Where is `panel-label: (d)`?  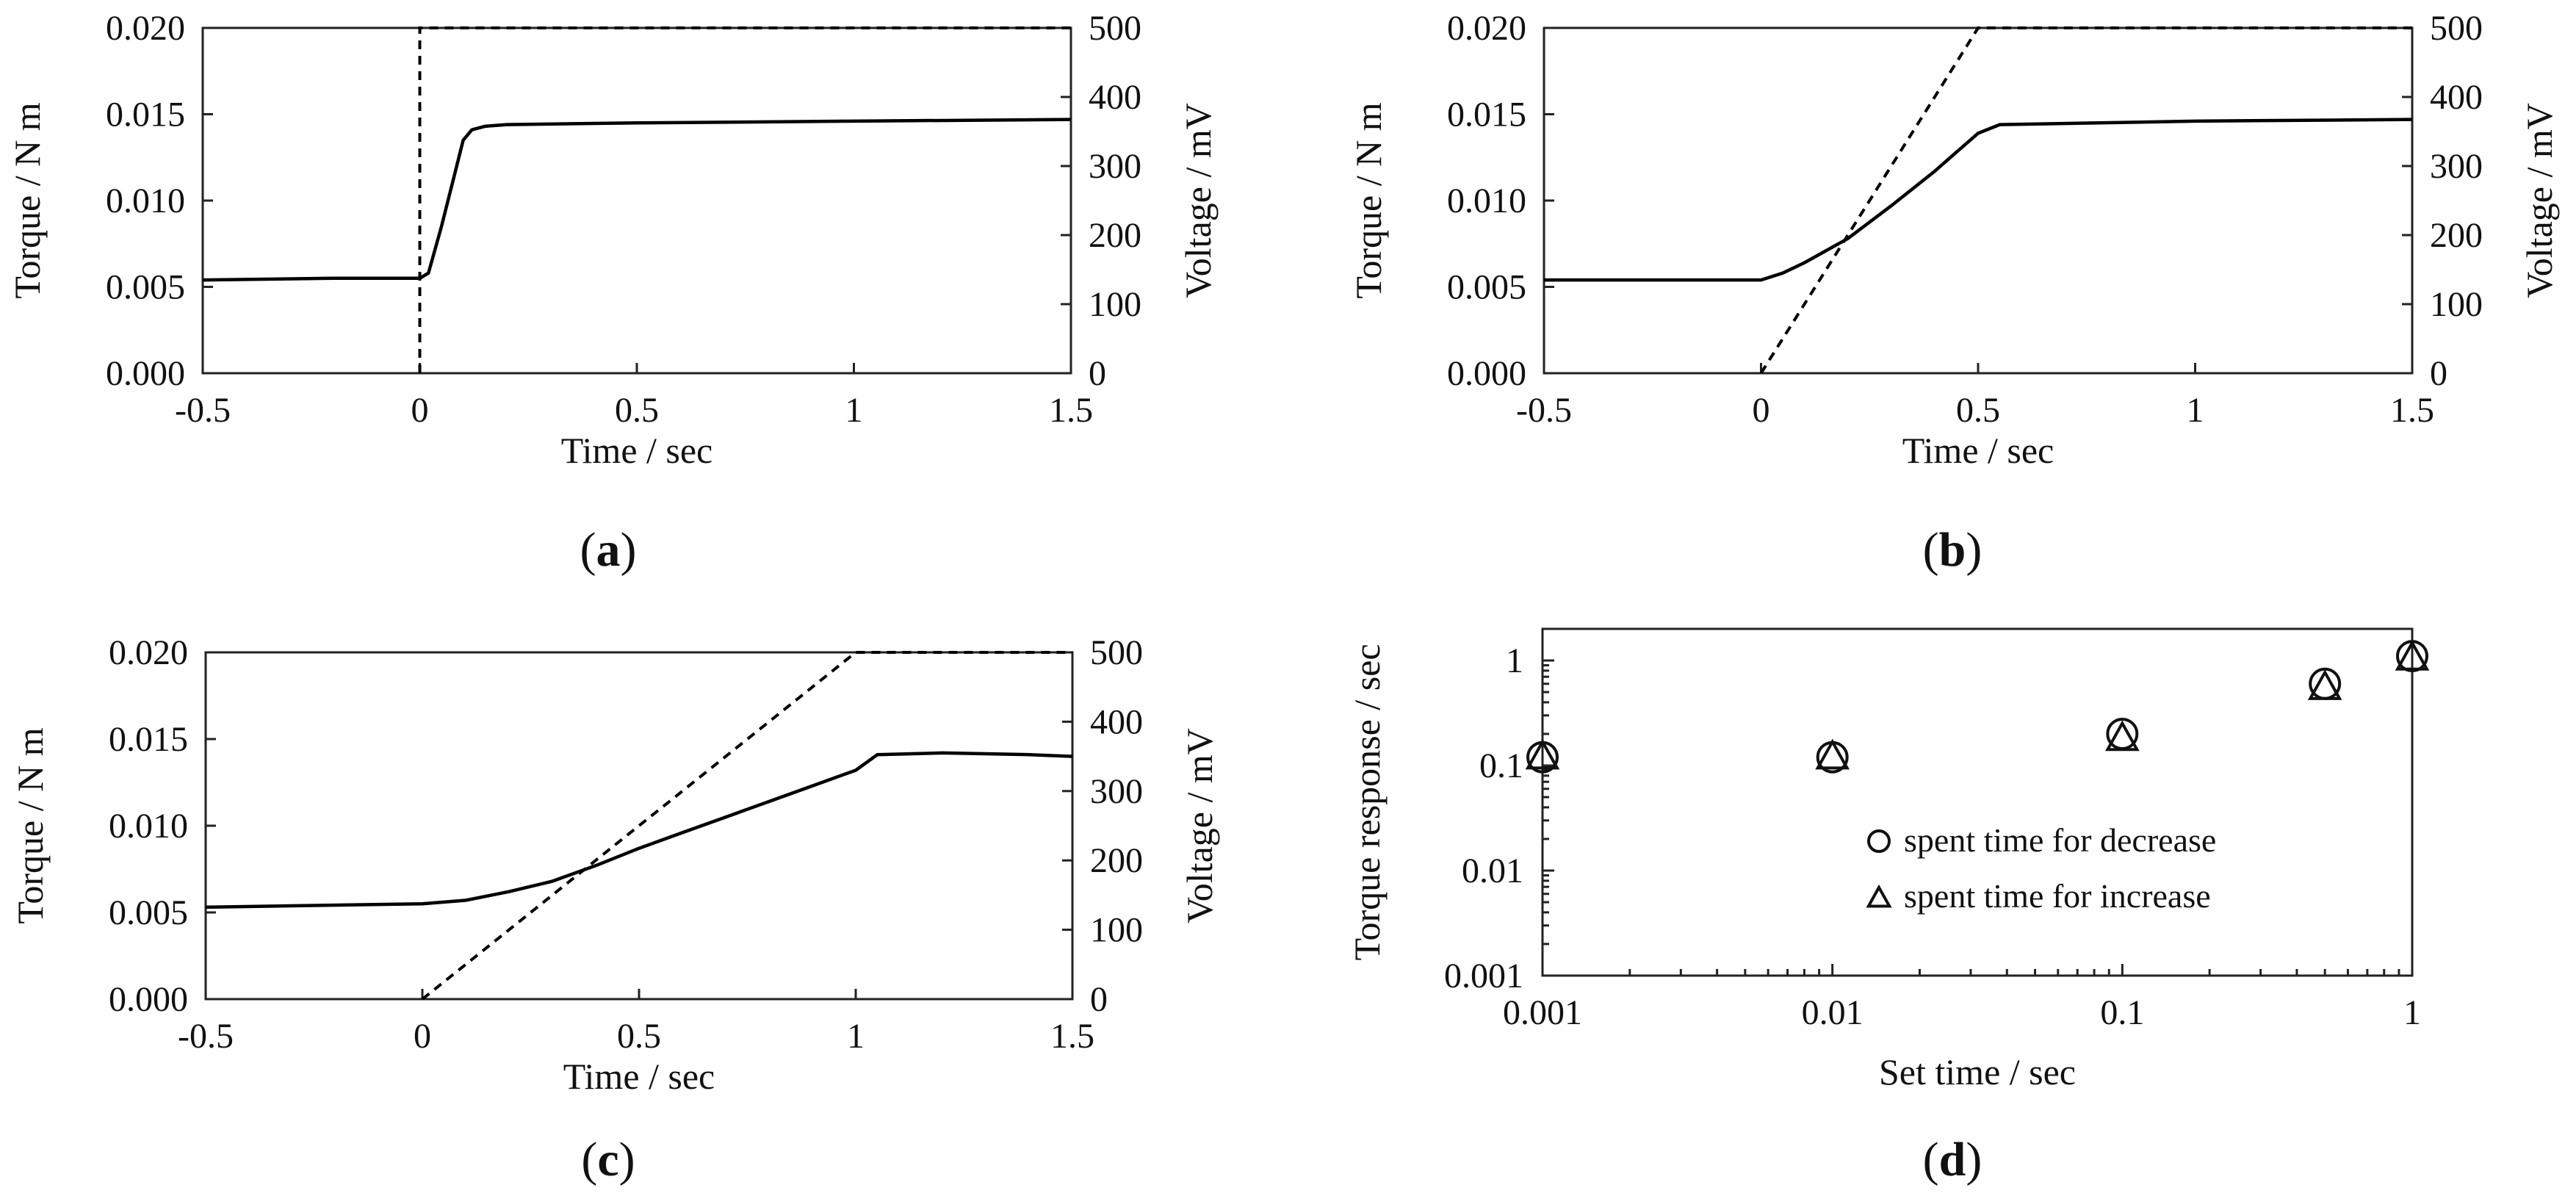
panel-label: (d) is located at coordinates (1952, 1159).